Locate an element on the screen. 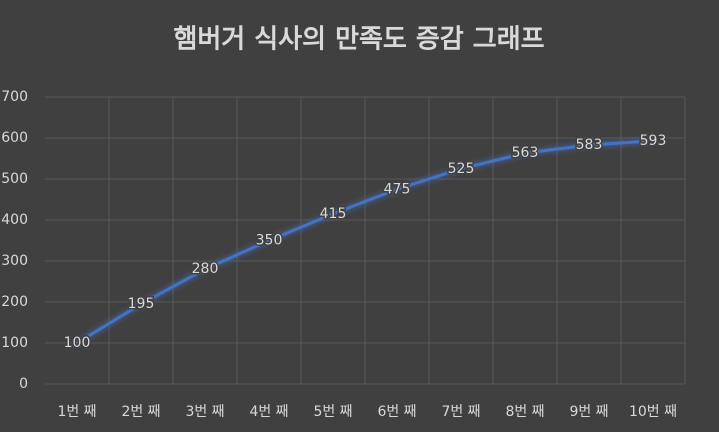 The height and width of the screenshot is (432, 719). y-tick-label: 0 is located at coordinates (23, 384).